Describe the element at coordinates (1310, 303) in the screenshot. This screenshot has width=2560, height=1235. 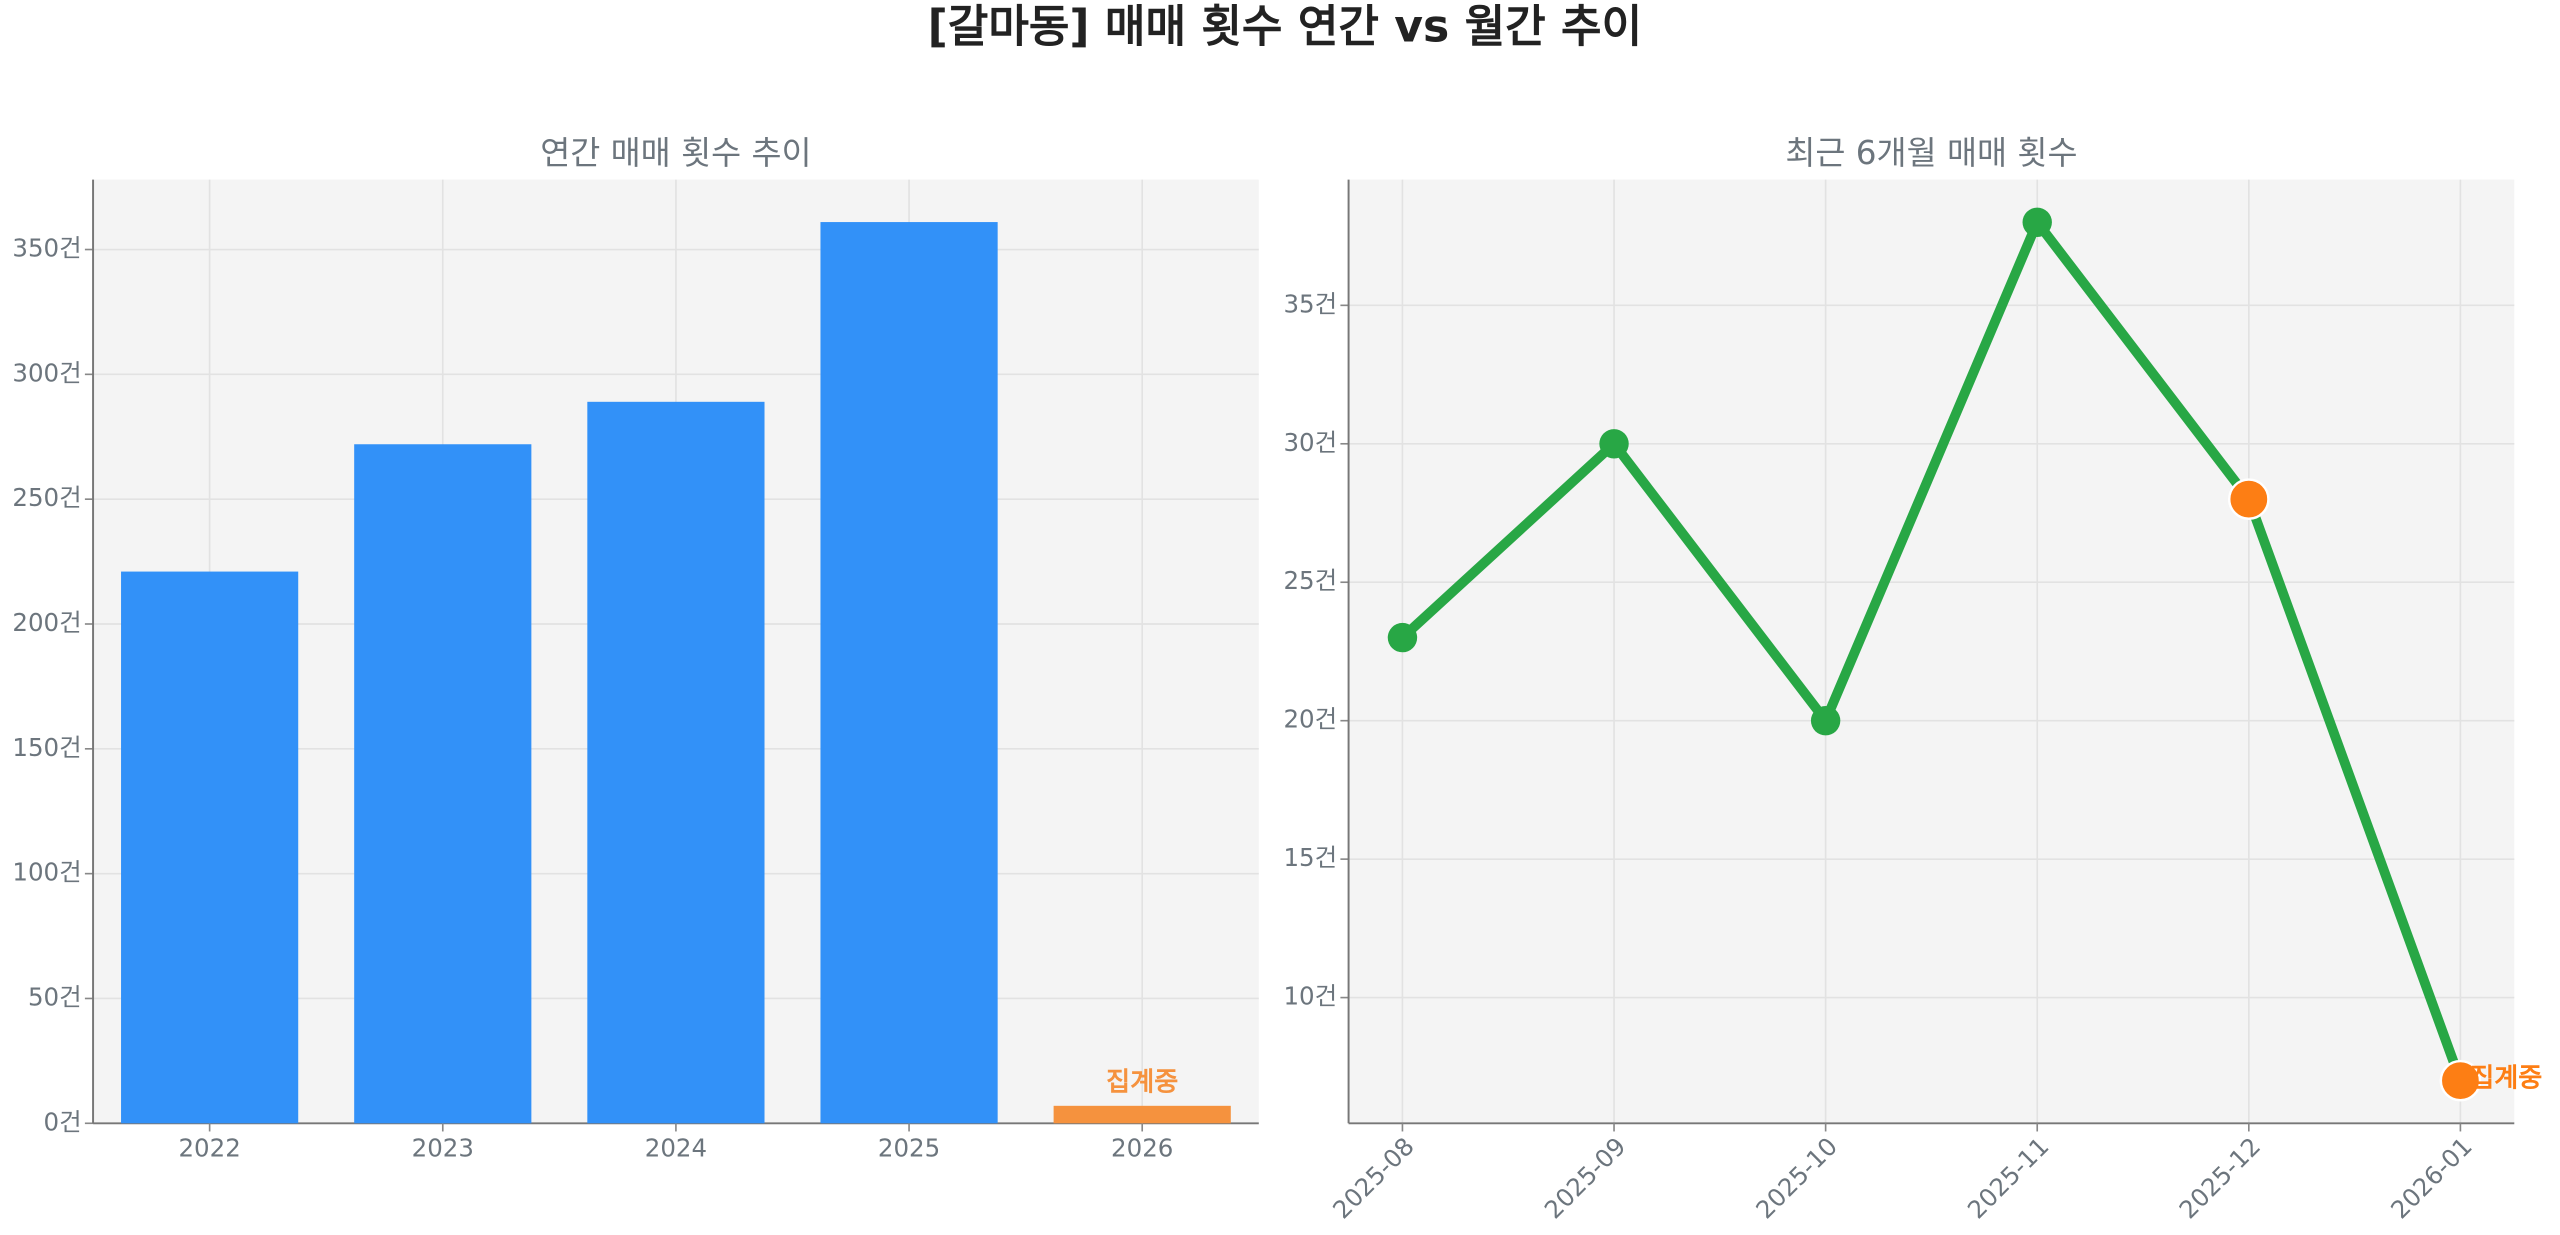
I see `y-tick-label: 35건` at that location.